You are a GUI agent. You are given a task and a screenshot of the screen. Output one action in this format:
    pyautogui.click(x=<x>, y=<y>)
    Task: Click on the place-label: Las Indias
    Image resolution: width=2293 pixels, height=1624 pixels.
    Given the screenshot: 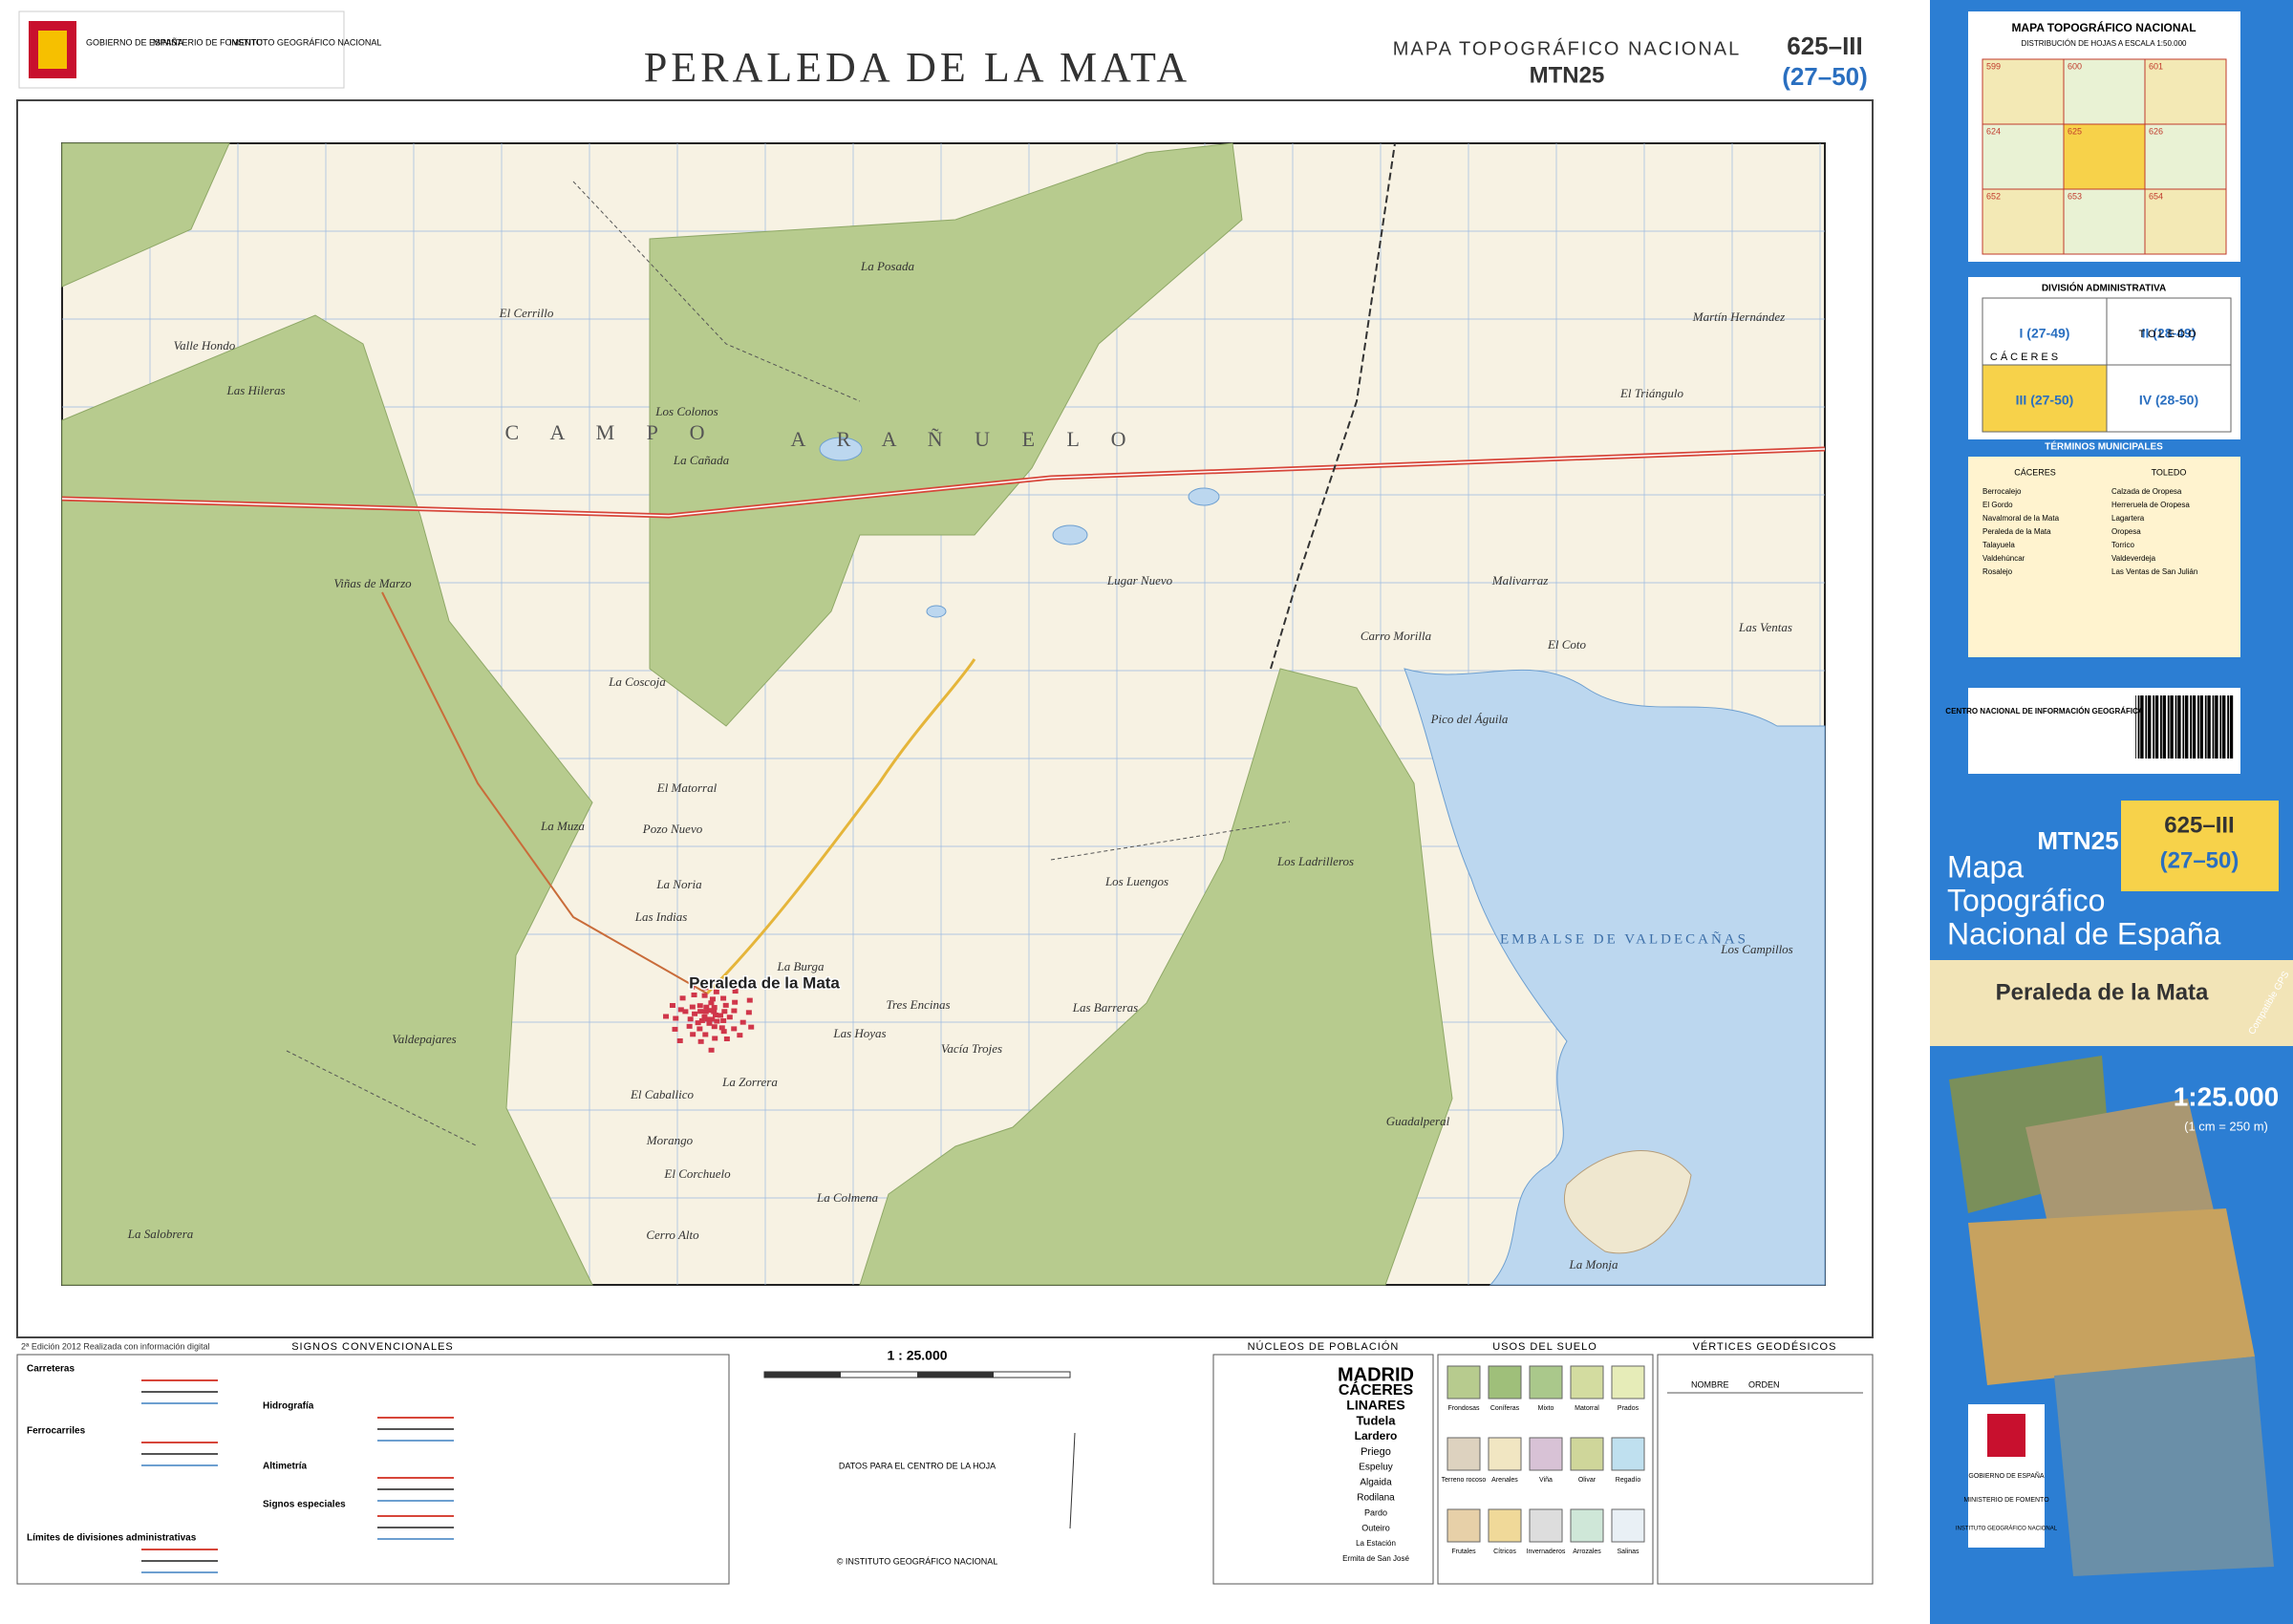 What is the action you would take?
    pyautogui.click(x=661, y=917)
    